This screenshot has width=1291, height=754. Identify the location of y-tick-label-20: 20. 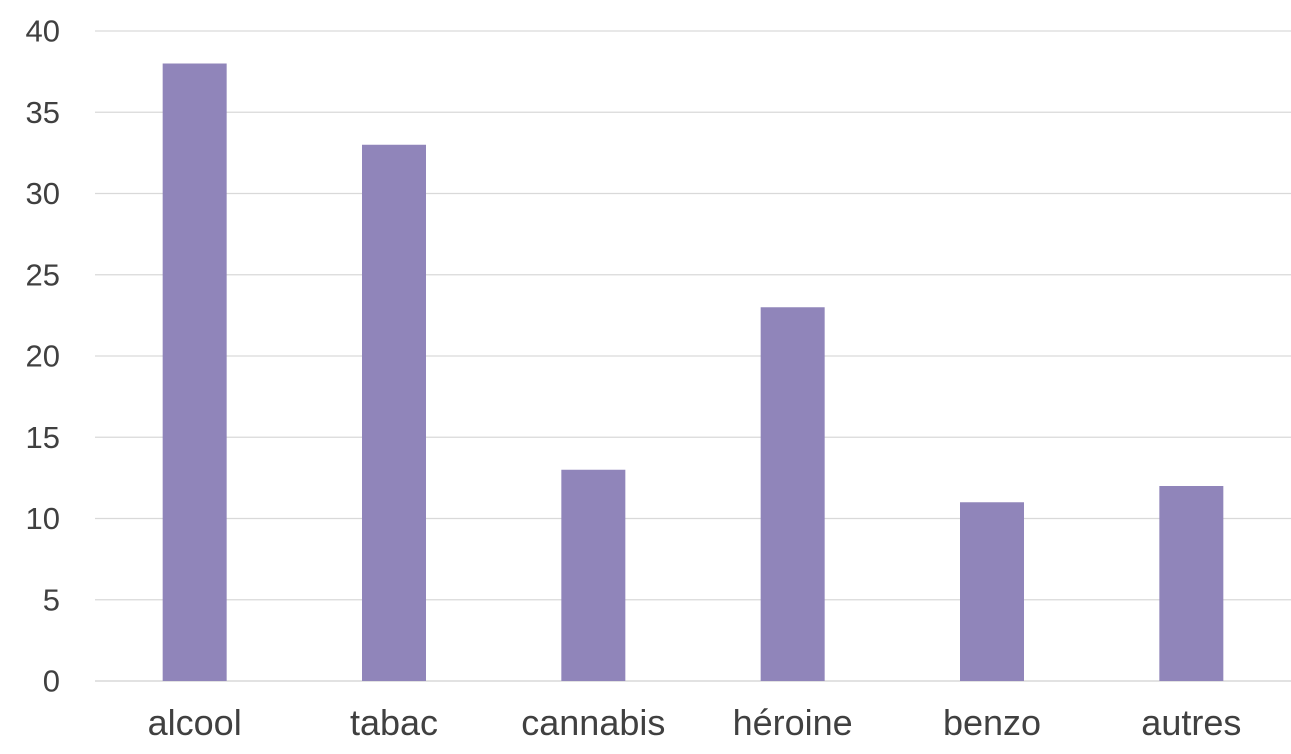
(43, 356).